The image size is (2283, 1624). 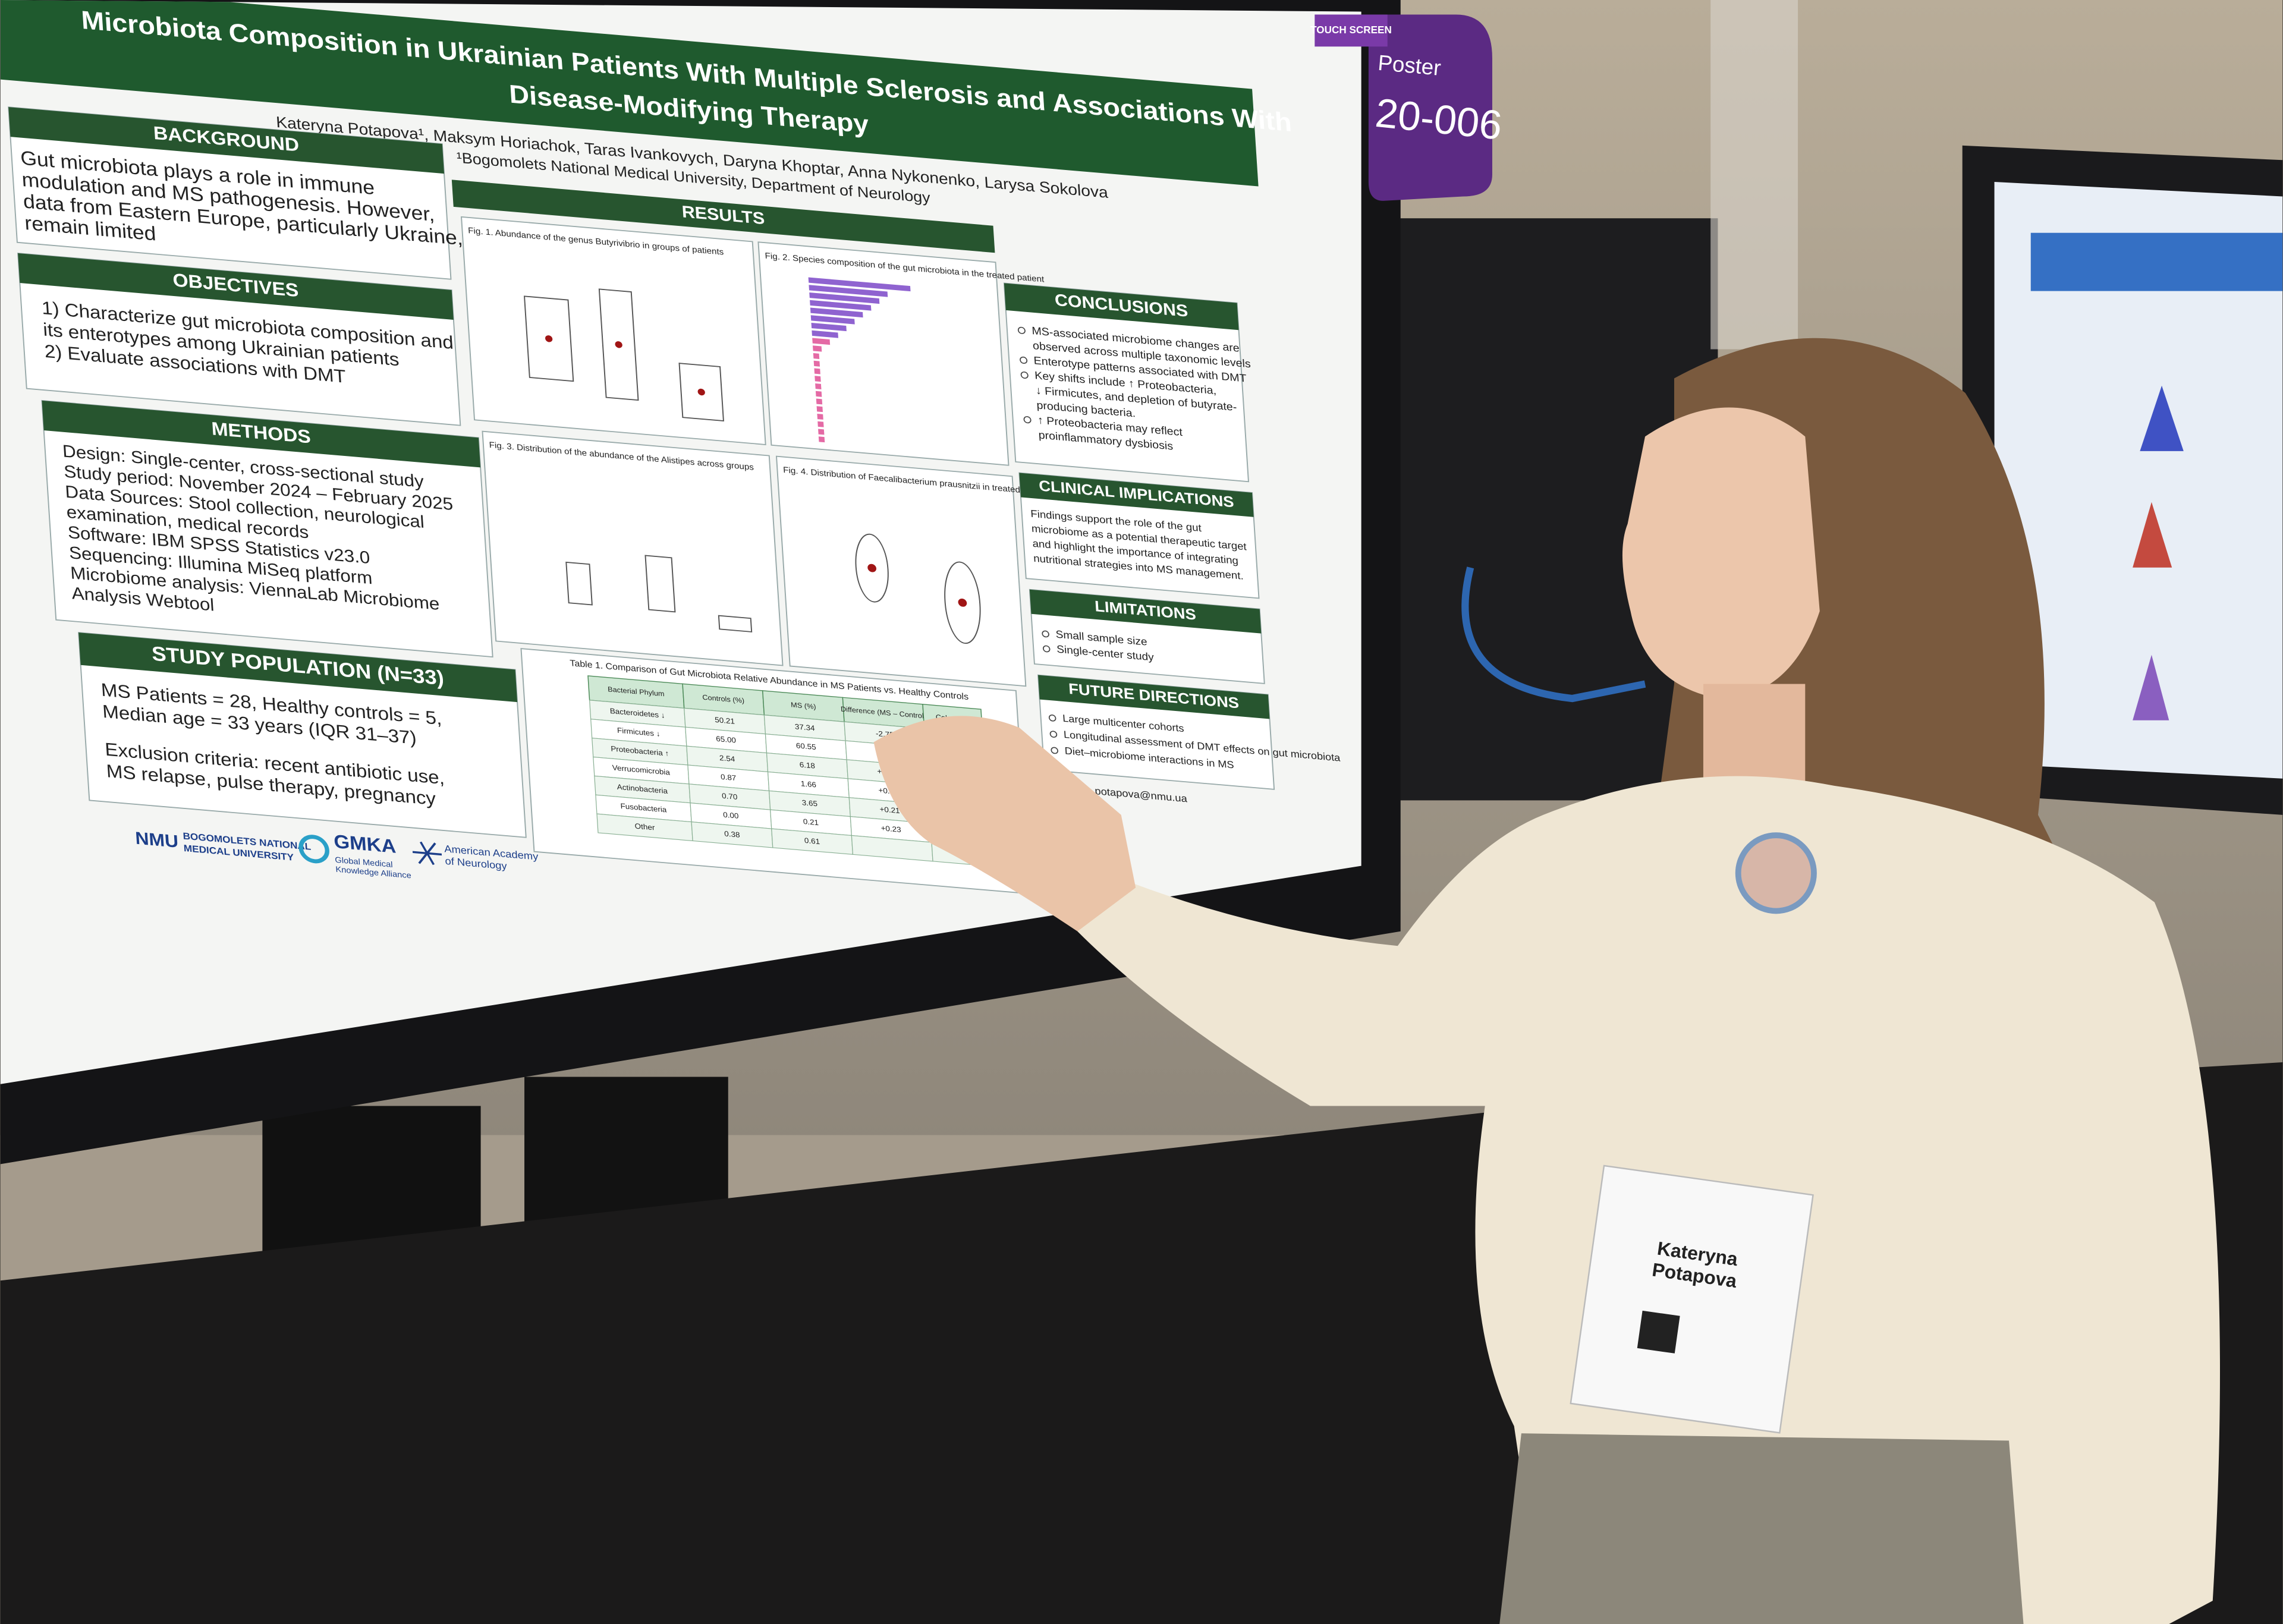 What do you see at coordinates (812, 841) in the screenshot?
I see `table-cell-text: 0.61` at bounding box center [812, 841].